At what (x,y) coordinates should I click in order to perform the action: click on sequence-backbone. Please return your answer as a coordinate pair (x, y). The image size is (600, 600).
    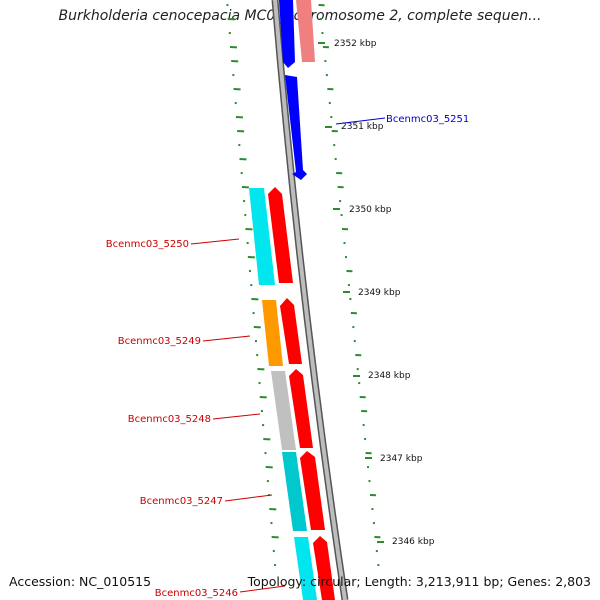
    Looking at the image, I should click on (310, 300).